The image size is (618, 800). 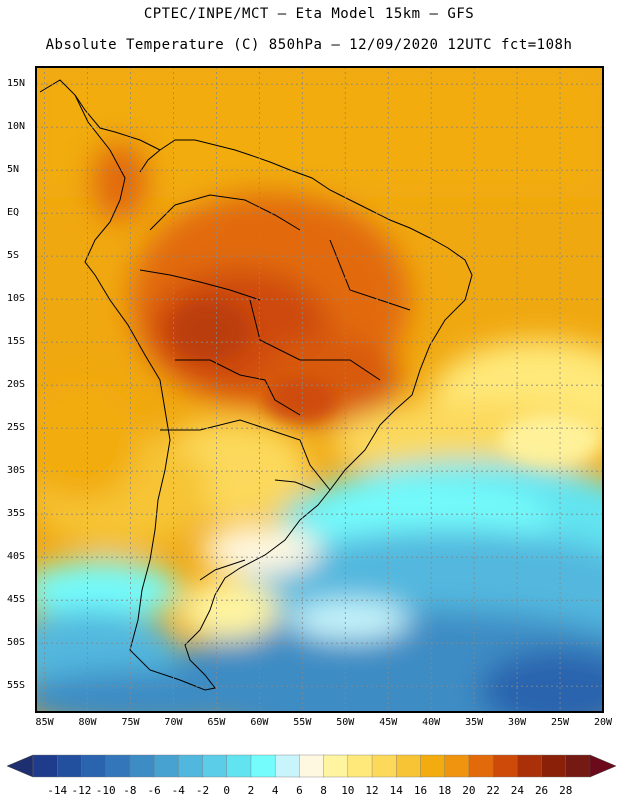 What do you see at coordinates (16, 127) in the screenshot?
I see `lat-tick-label: 10N` at bounding box center [16, 127].